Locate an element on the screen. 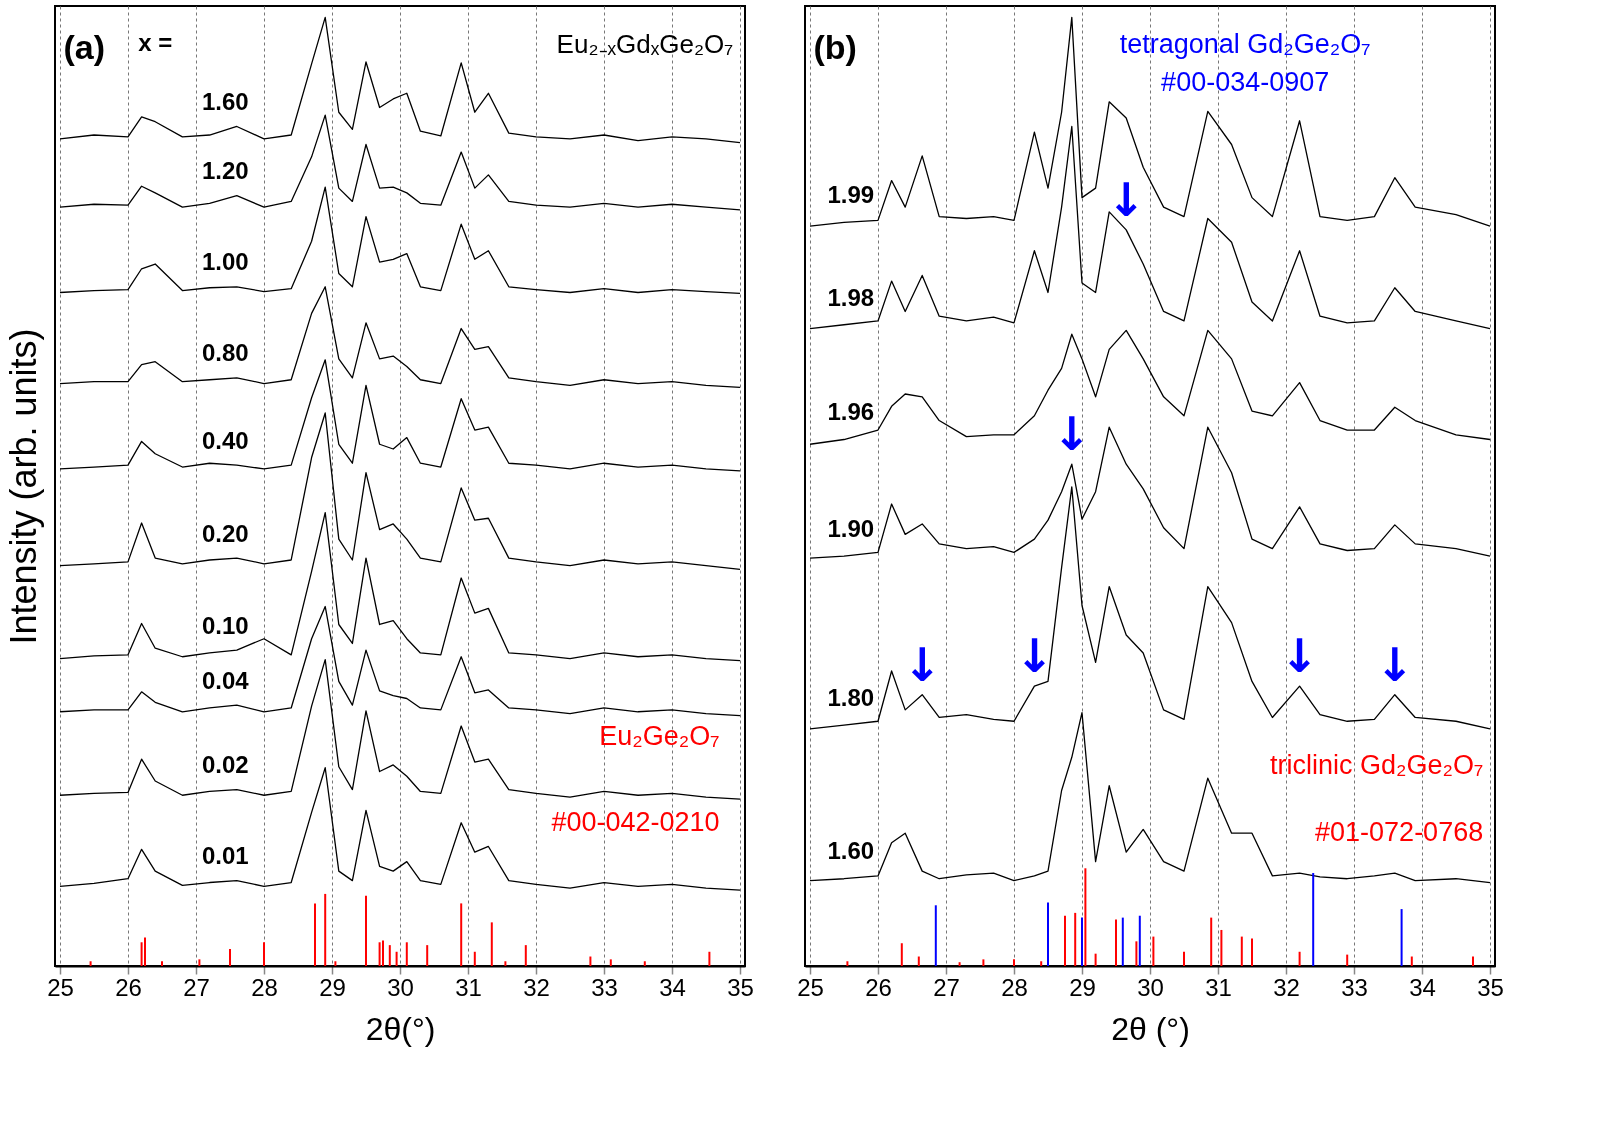 The height and width of the screenshot is (1143, 1601). text: tetragonal Gd₂Ge₂O₇ #00-034-0907 is located at coordinates (1245, 62).